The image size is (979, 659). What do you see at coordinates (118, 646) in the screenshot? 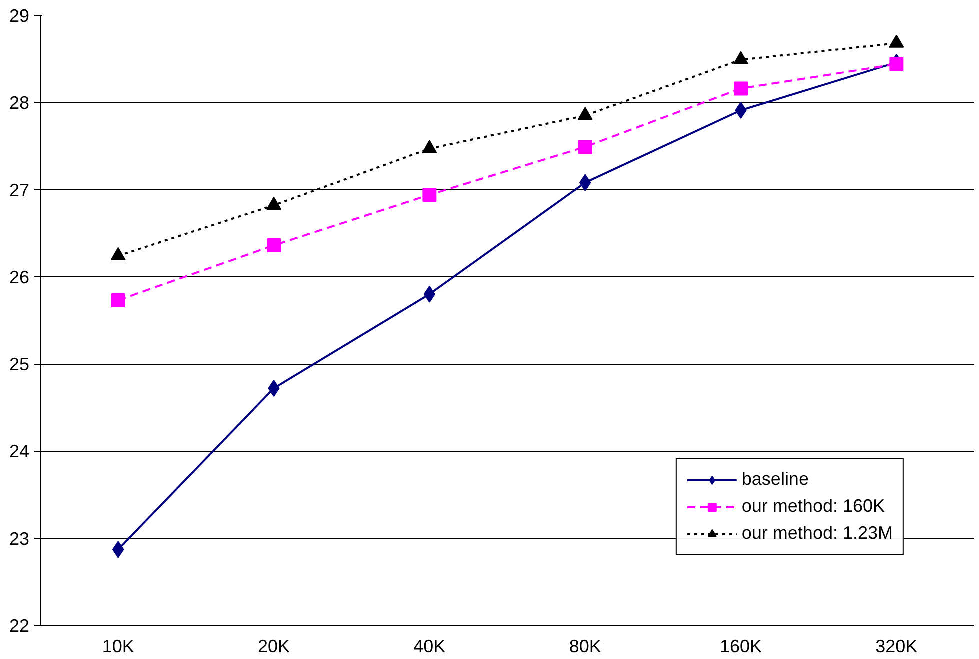
I see `x-tick-label: 10K` at bounding box center [118, 646].